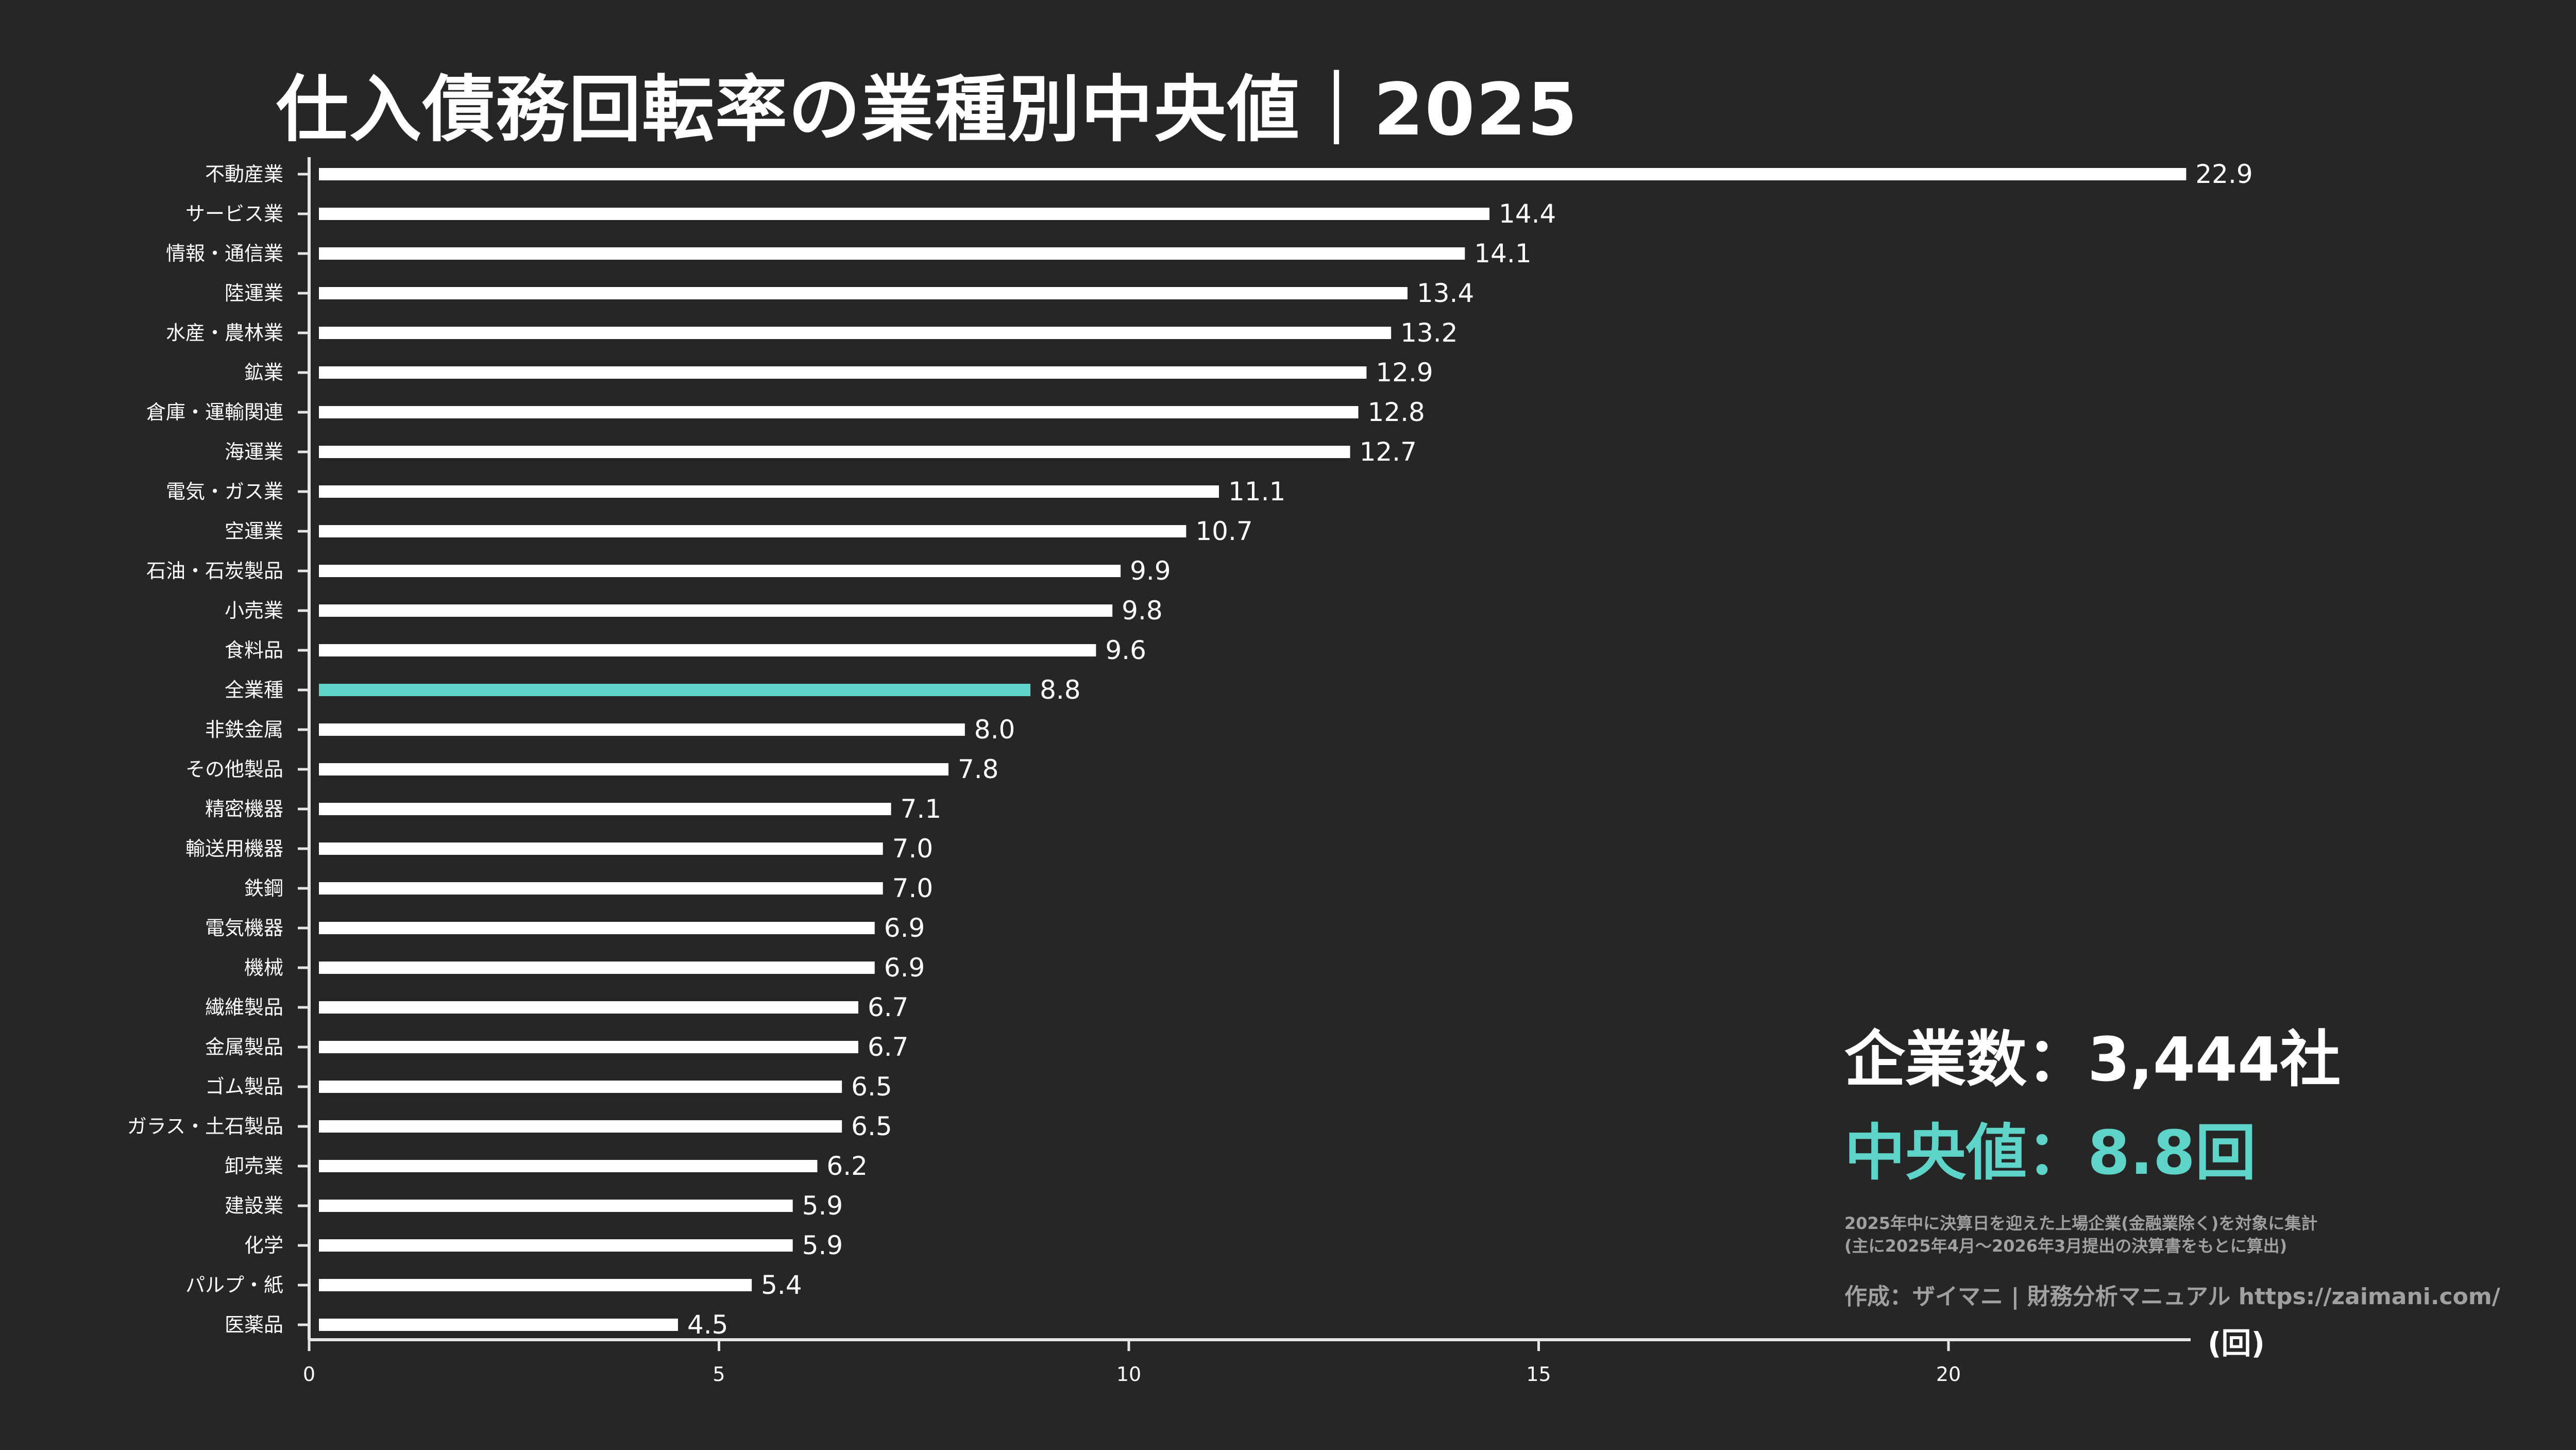 The image size is (2576, 1450). What do you see at coordinates (263, 1245) in the screenshot?
I see `category-label: 化学` at bounding box center [263, 1245].